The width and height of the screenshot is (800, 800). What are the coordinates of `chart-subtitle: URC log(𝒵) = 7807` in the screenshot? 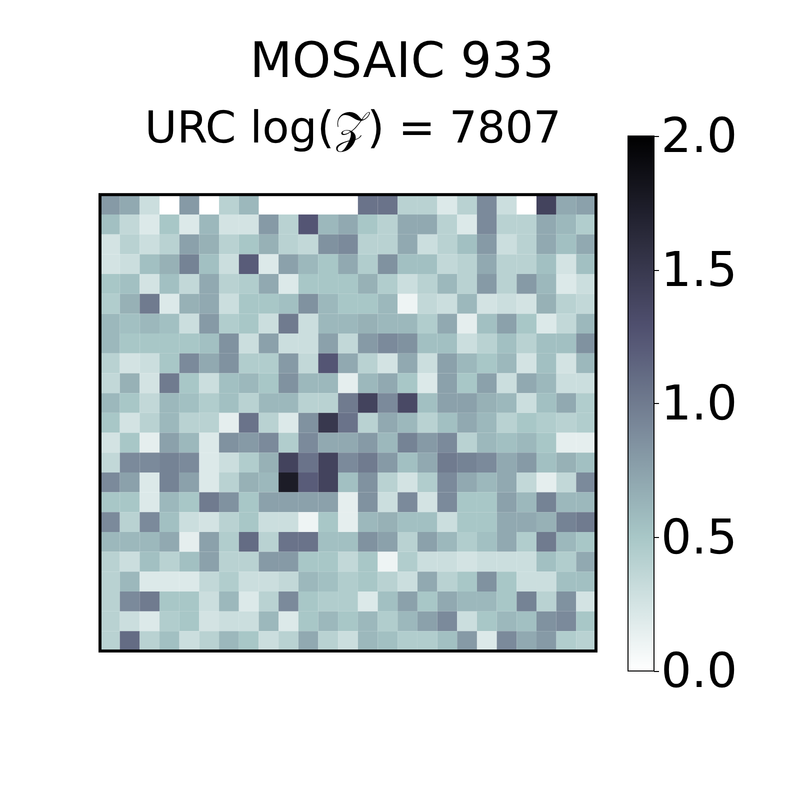 It's located at (353, 128).